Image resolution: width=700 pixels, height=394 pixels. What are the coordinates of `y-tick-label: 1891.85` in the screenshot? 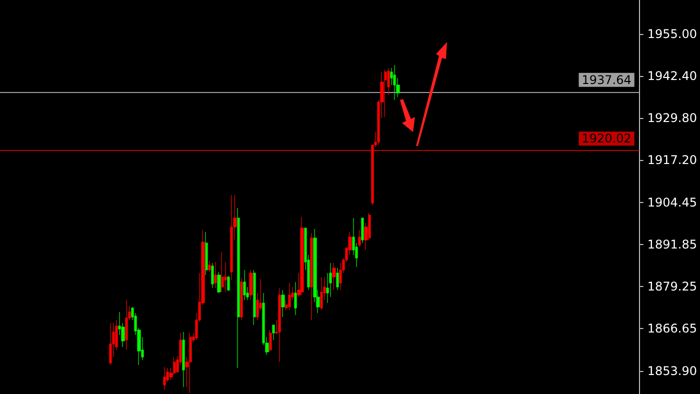 It's located at (672, 245).